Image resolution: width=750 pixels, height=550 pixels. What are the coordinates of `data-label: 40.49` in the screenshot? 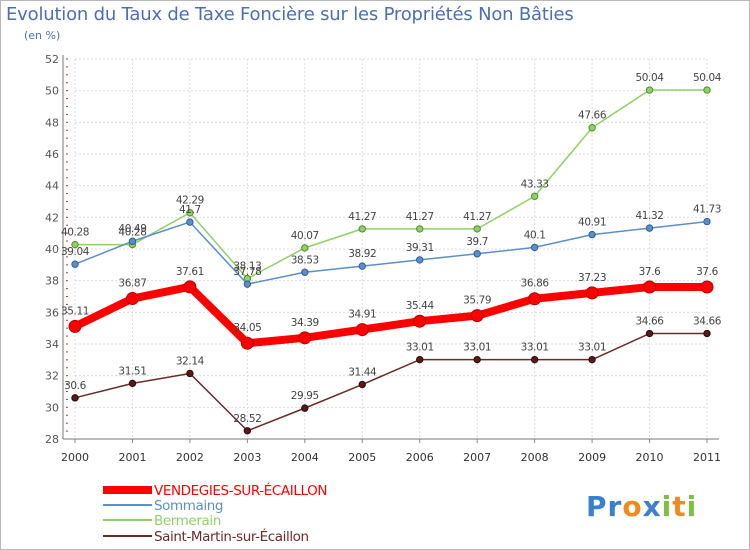 It's located at (132, 229).